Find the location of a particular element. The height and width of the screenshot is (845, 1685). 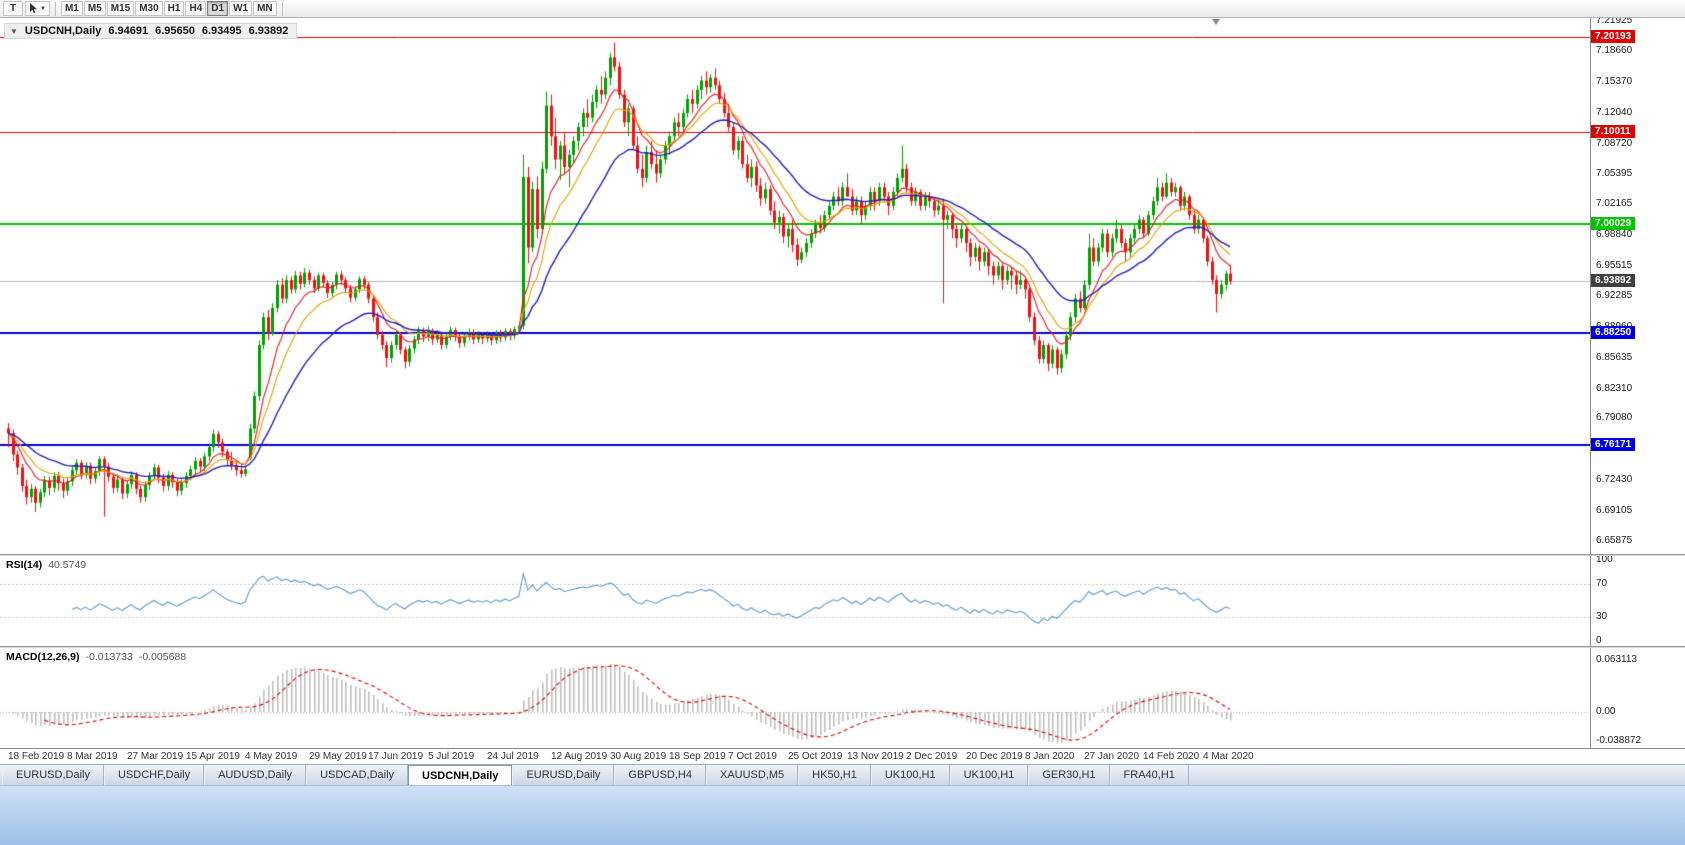

hline-price-tag: 6.88250 is located at coordinates (1613, 333).